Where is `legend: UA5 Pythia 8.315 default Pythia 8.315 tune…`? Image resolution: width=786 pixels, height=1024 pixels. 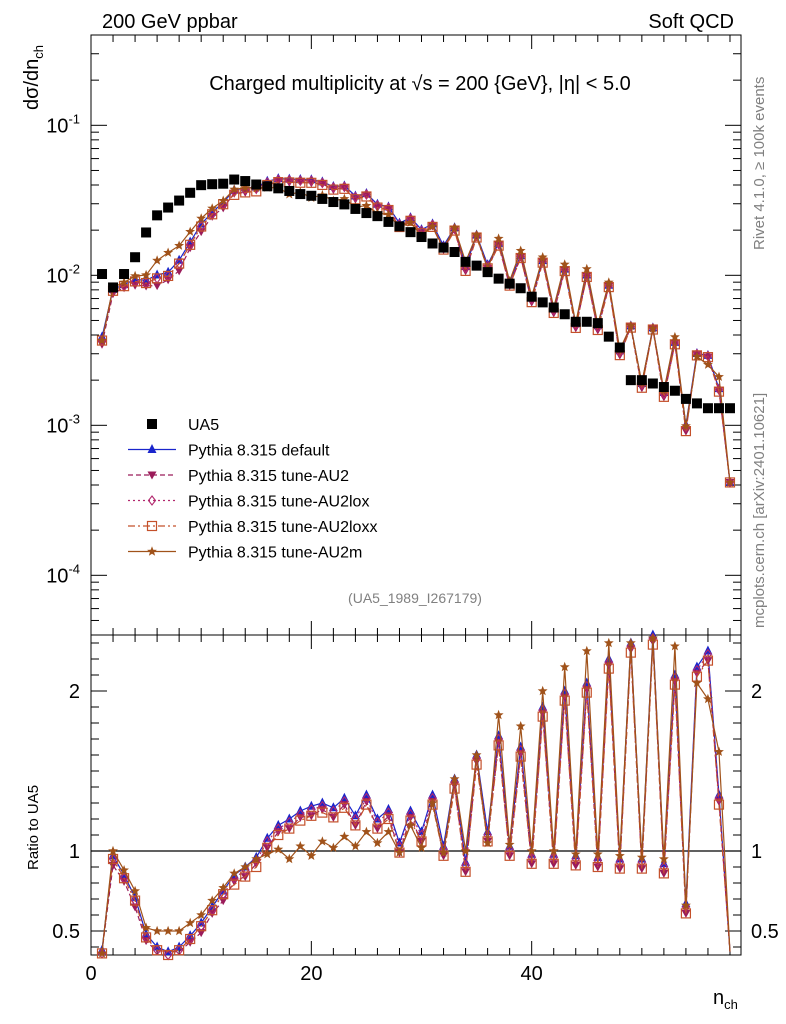
legend: UA5 Pythia 8.315 default Pythia 8.315 tune… is located at coordinates (252, 489).